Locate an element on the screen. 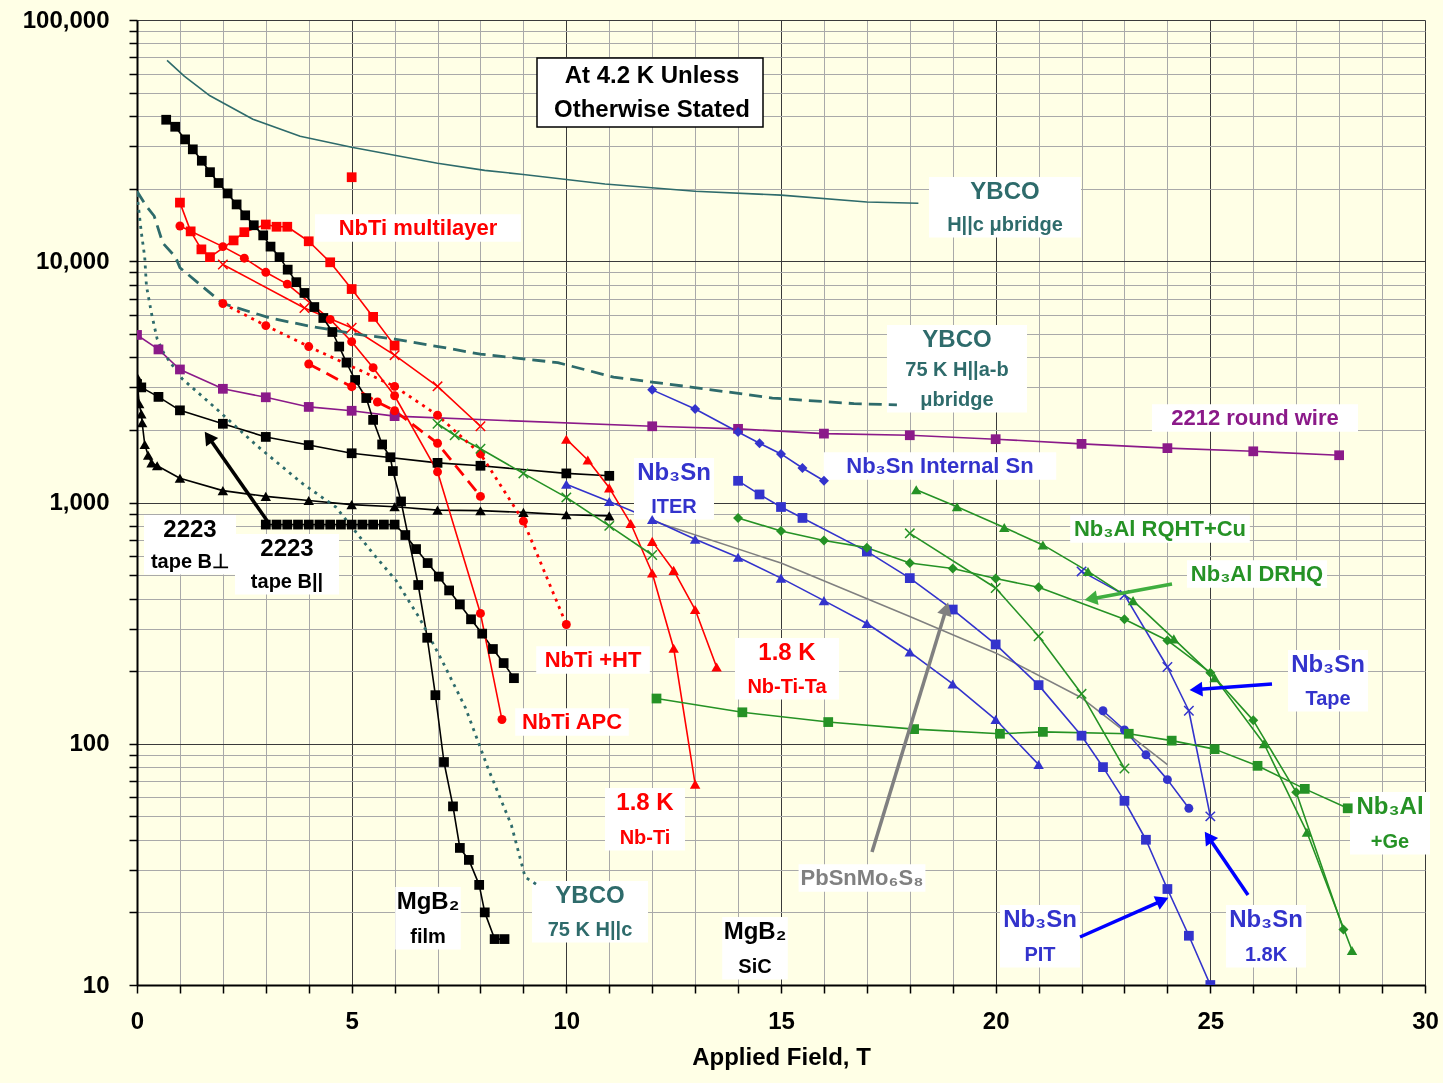 The height and width of the screenshot is (1083, 1443). annotation: At 4.2 K Unless Otherwise Stated is located at coordinates (652, 91).